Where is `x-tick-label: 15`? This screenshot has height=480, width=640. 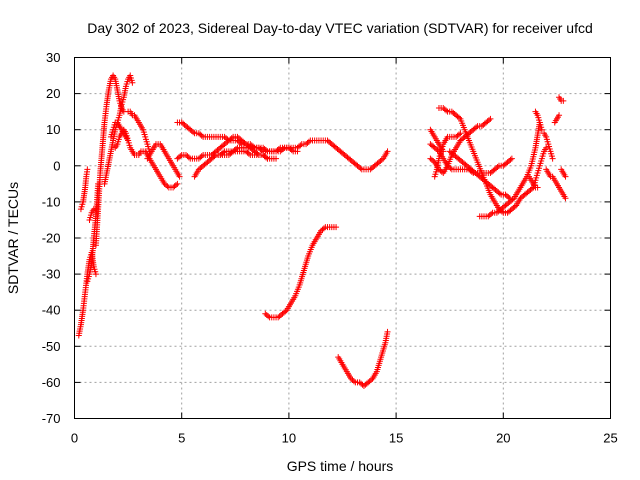
x-tick-label: 15 is located at coordinates (396, 438).